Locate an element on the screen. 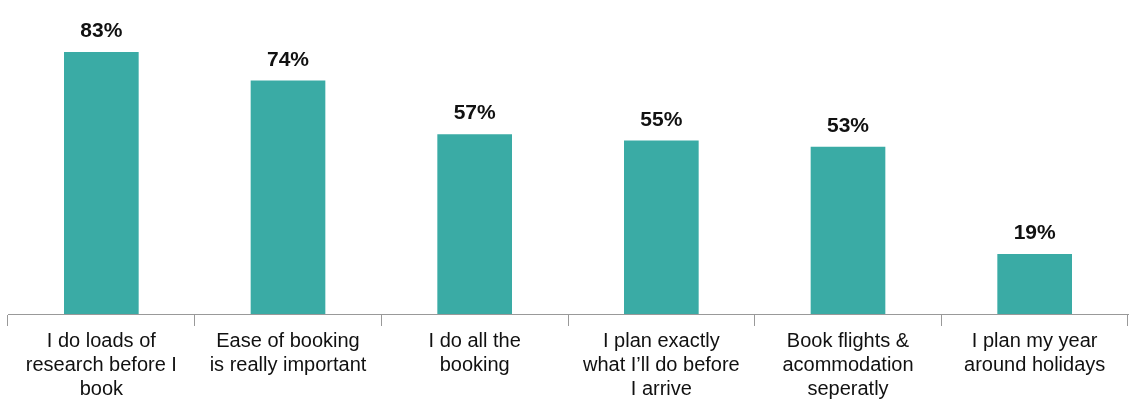 Image resolution: width=1136 pixels, height=404 pixels. data-label: 57% is located at coordinates (475, 112).